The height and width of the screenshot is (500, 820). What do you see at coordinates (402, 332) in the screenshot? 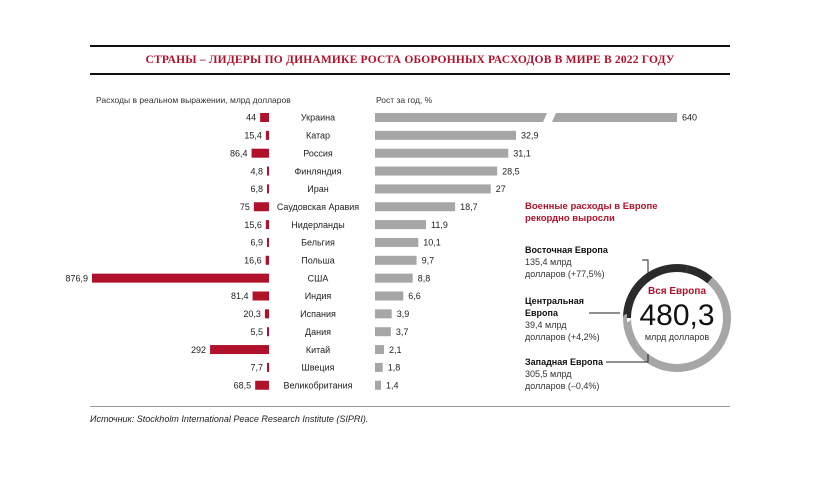
I see `growth-value-label: 3,7` at bounding box center [402, 332].